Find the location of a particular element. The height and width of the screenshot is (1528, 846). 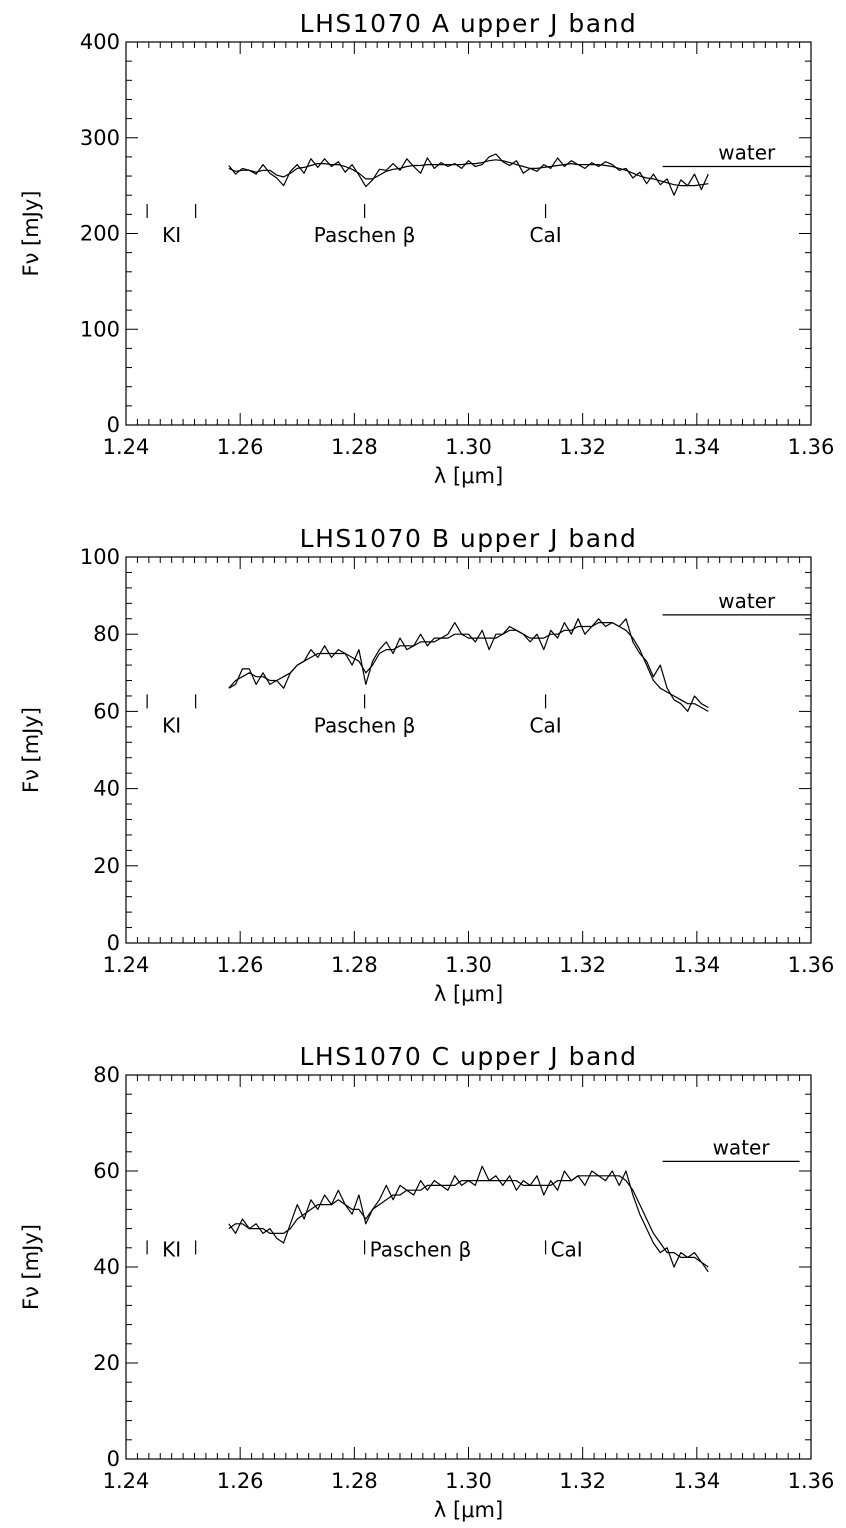

y-tick-label: 400 is located at coordinates (100, 42).